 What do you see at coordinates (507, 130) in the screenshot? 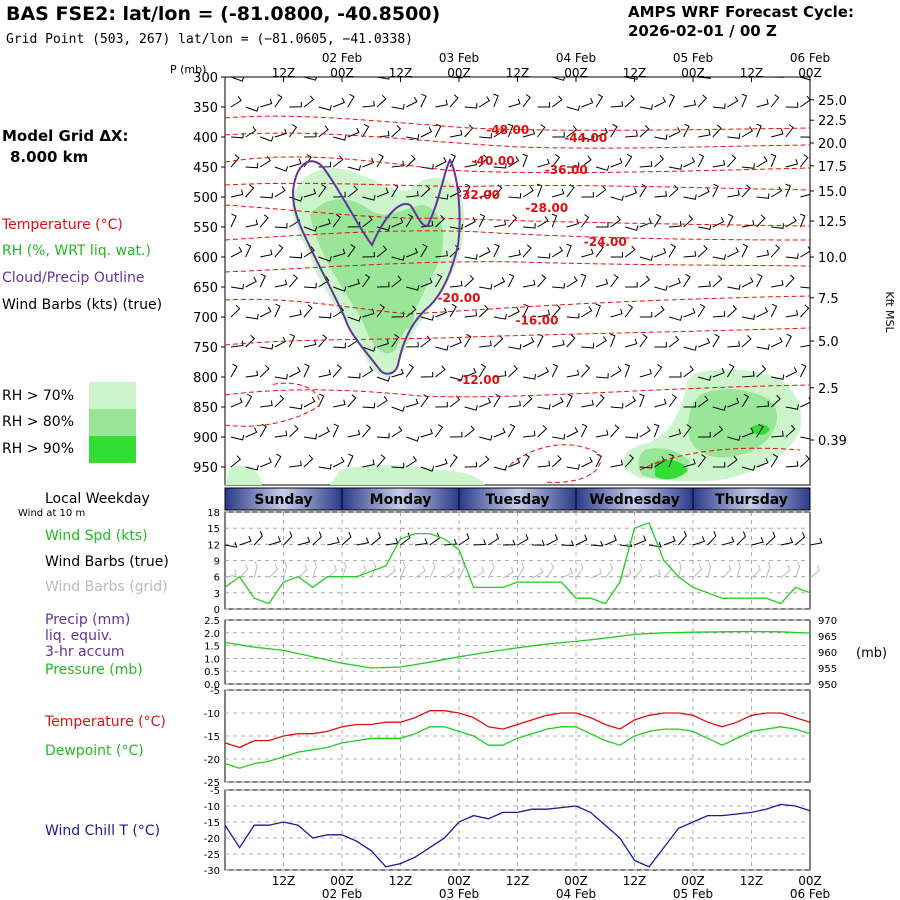
I see `temperature-contour-label: -48.00` at bounding box center [507, 130].